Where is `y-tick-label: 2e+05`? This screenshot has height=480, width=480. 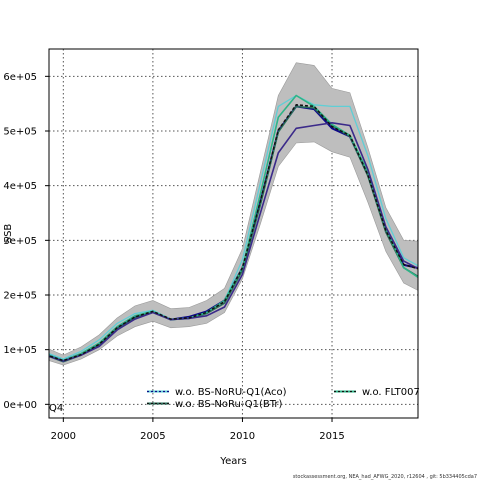 y-tick-label: 2e+05 is located at coordinates (20, 296).